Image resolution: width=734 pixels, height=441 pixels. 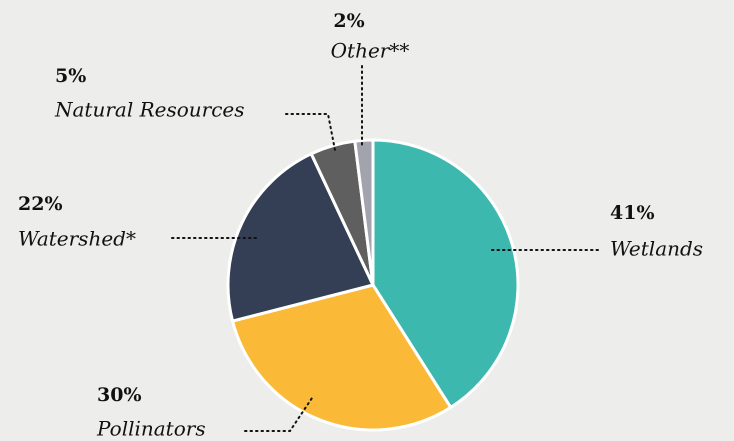 What do you see at coordinates (656, 249) in the screenshot?
I see `slice-name-label: Wetlands` at bounding box center [656, 249].